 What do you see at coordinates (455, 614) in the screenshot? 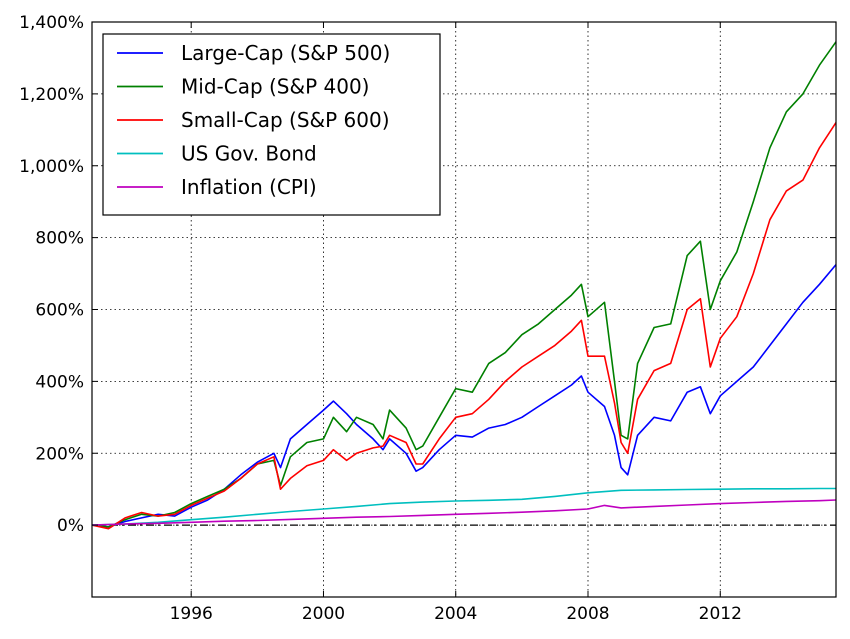
I see `x-tick-label: 2004` at bounding box center [455, 614].